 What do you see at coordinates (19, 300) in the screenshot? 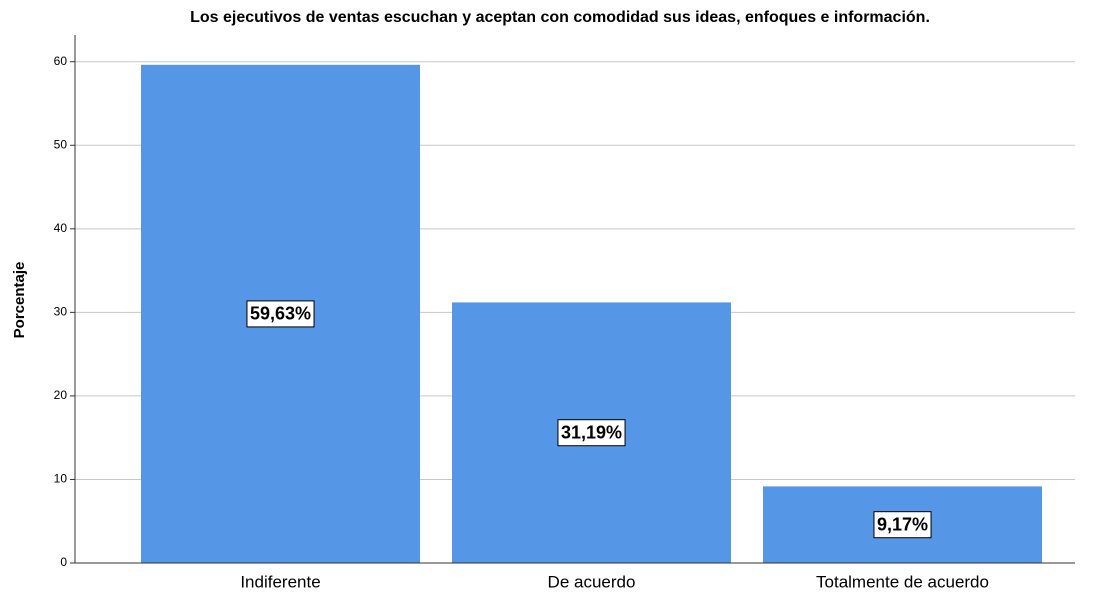
I see `y-axis-label: Porcentaje` at bounding box center [19, 300].